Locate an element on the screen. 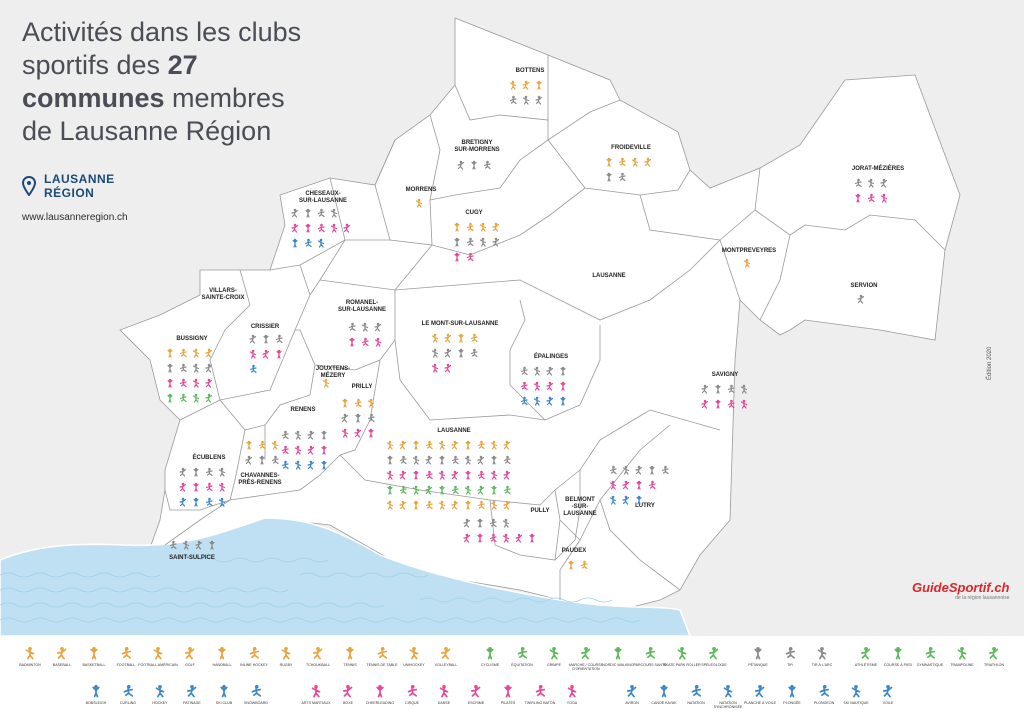  commune-label: ÉPALINGES is located at coordinates (551, 357).